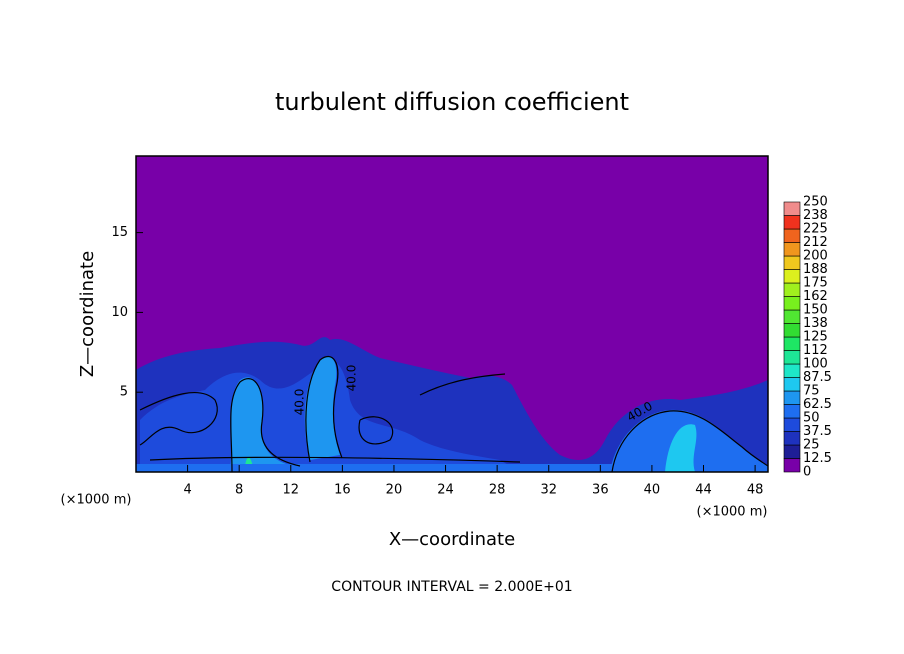 This screenshot has height=654, width=904. What do you see at coordinates (815, 256) in the screenshot?
I see `colorbar-label: 200` at bounding box center [815, 256].